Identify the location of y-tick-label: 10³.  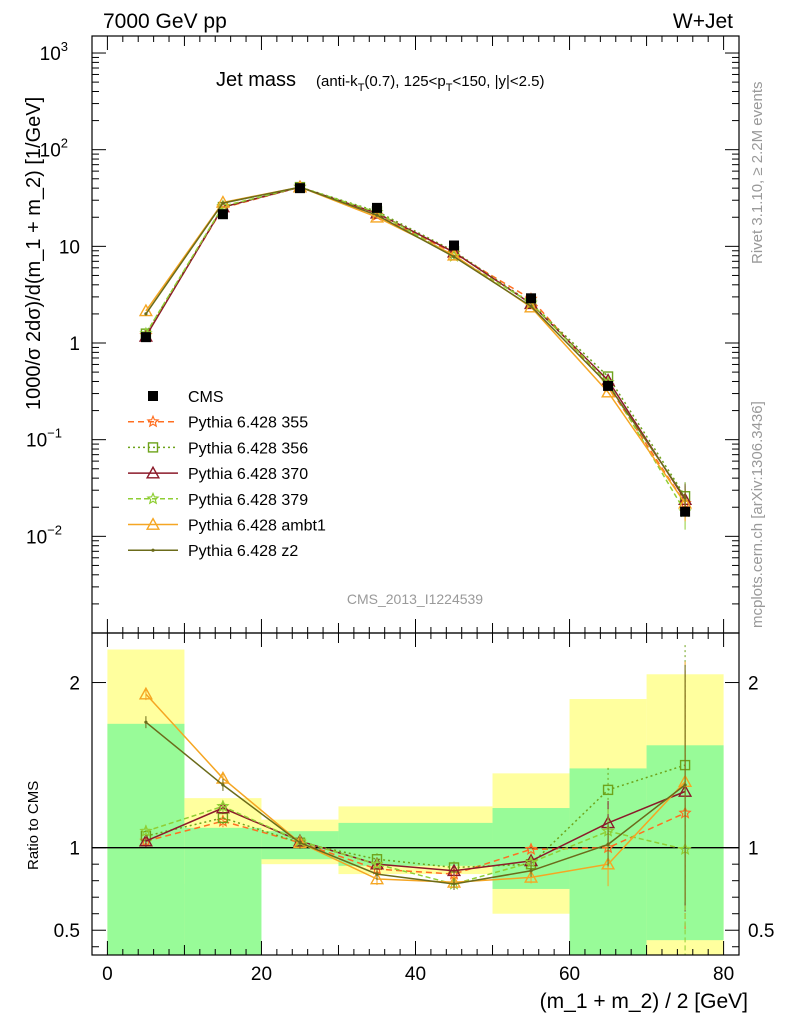
(54, 52).